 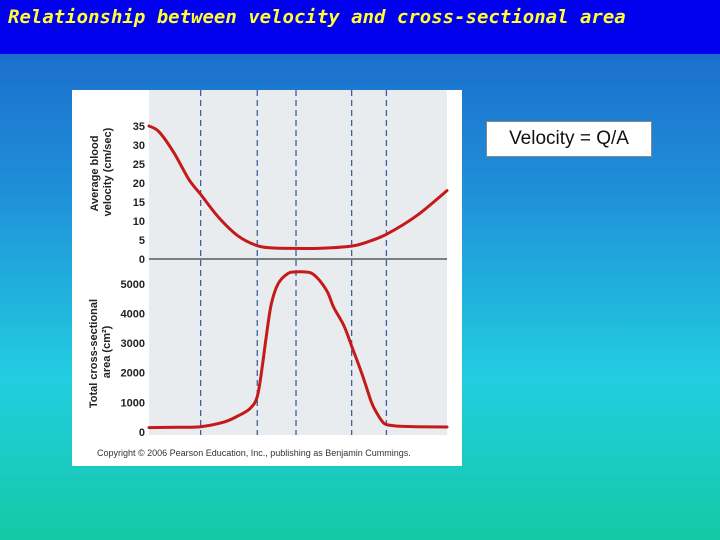 I want to click on formula-text: Velocity = Q/A, so click(x=569, y=138).